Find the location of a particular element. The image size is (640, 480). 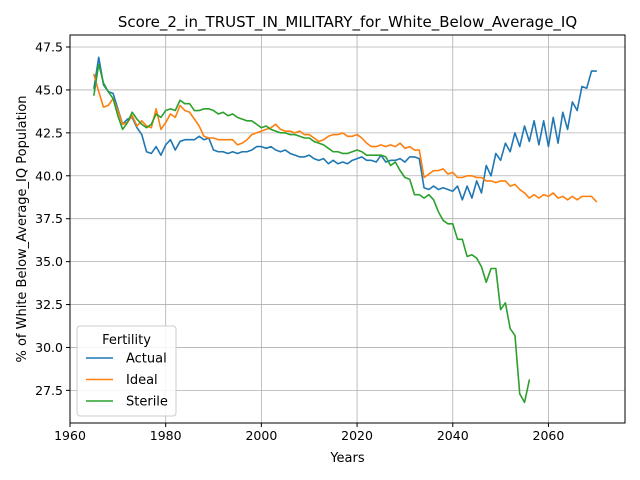

y-tick-label: 30.0 is located at coordinates (49, 347).